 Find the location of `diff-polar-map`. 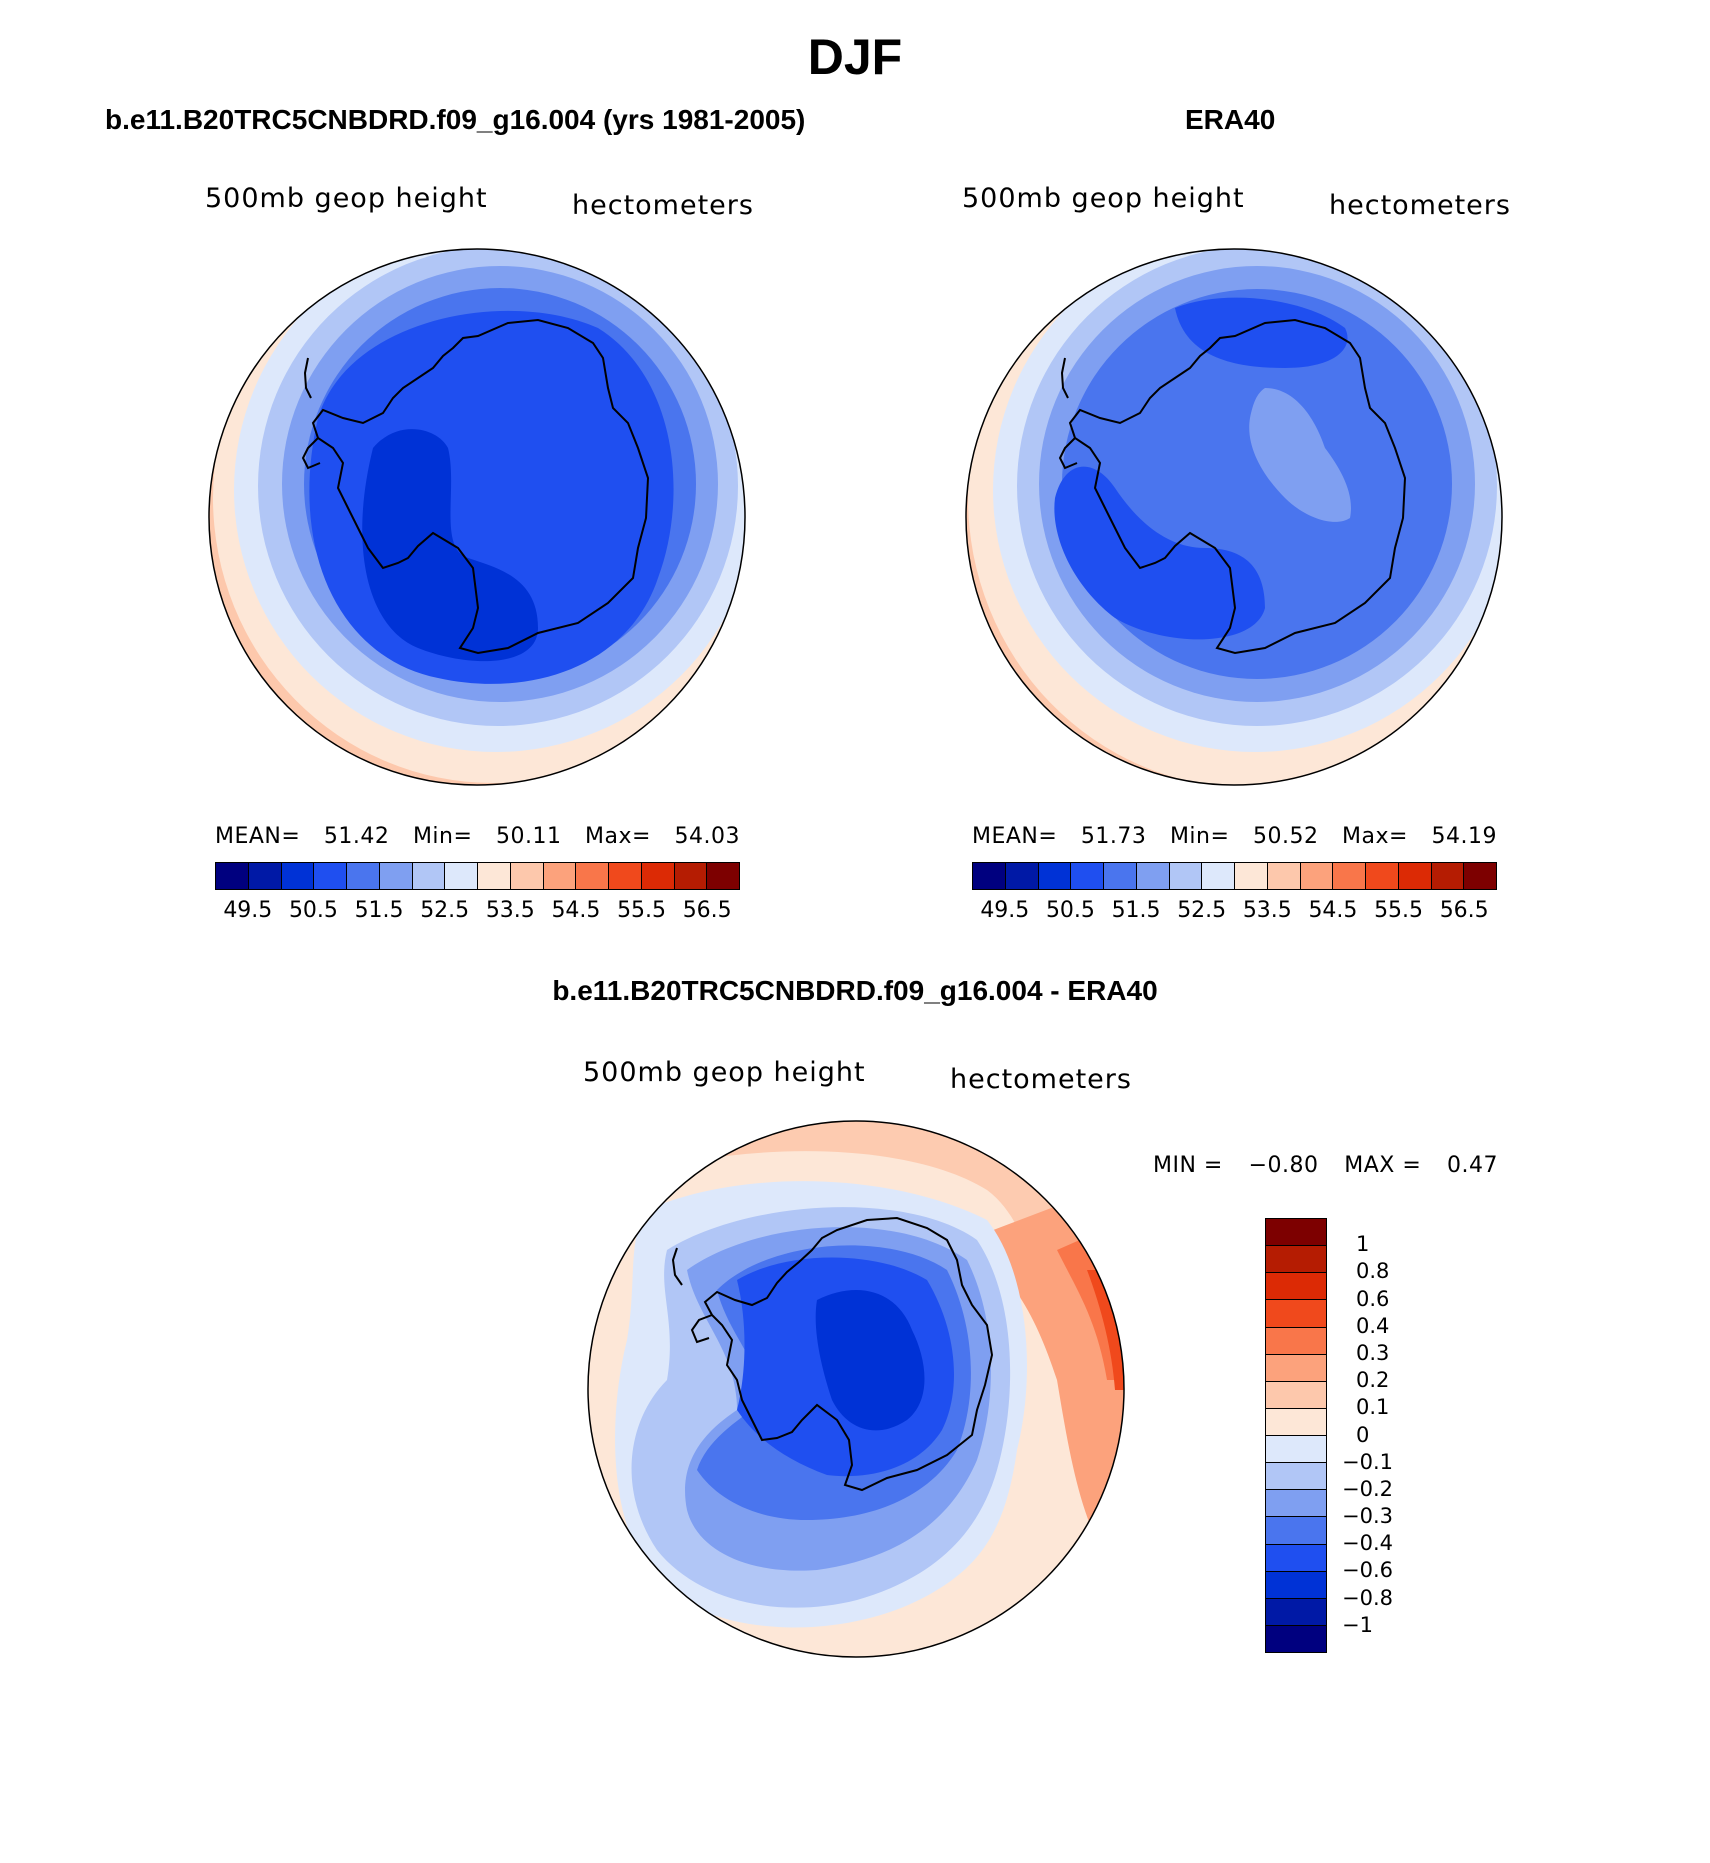

diff-polar-map is located at coordinates (856, 1389).